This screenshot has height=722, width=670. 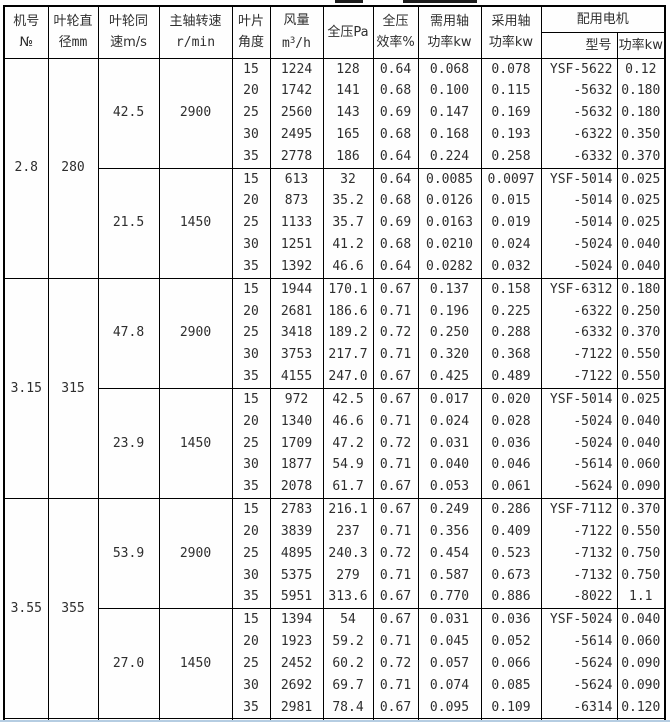 What do you see at coordinates (449, 597) in the screenshot?
I see `cell-required-power: 0.770` at bounding box center [449, 597].